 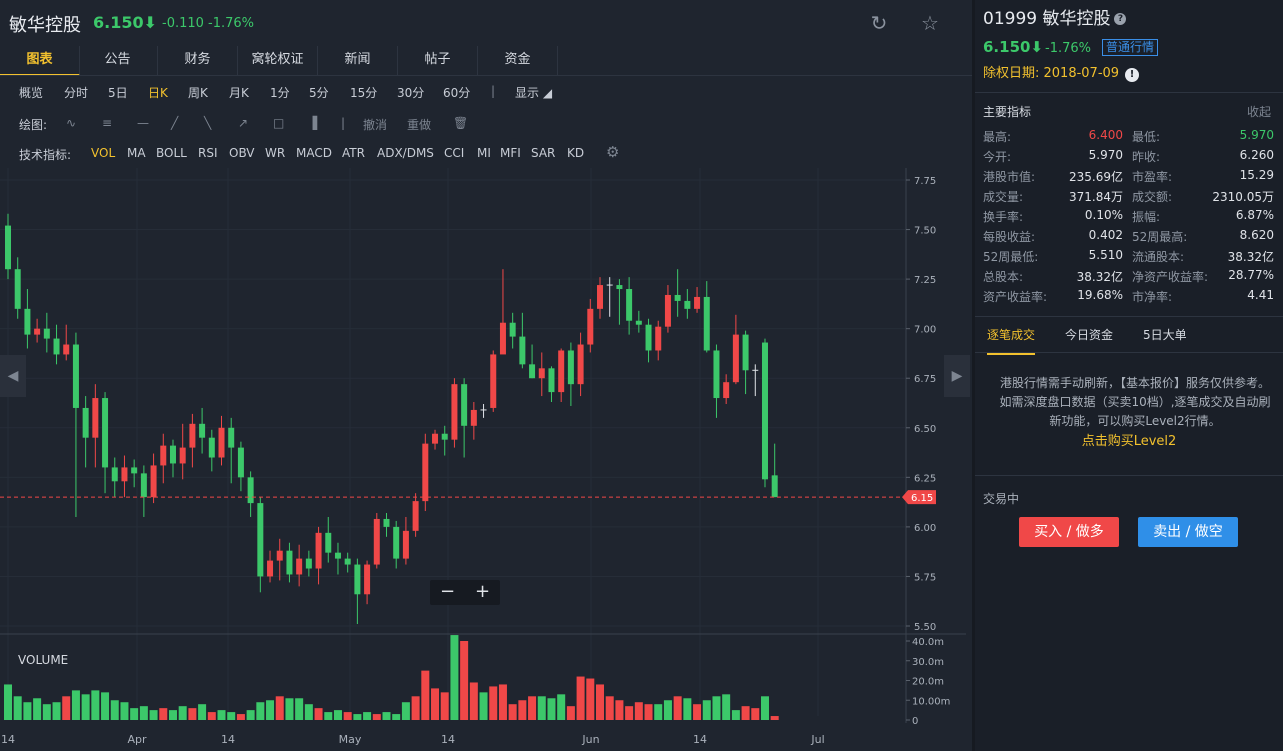 What do you see at coordinates (33, 125) in the screenshot?
I see `drawing-label: 绘图:` at bounding box center [33, 125].